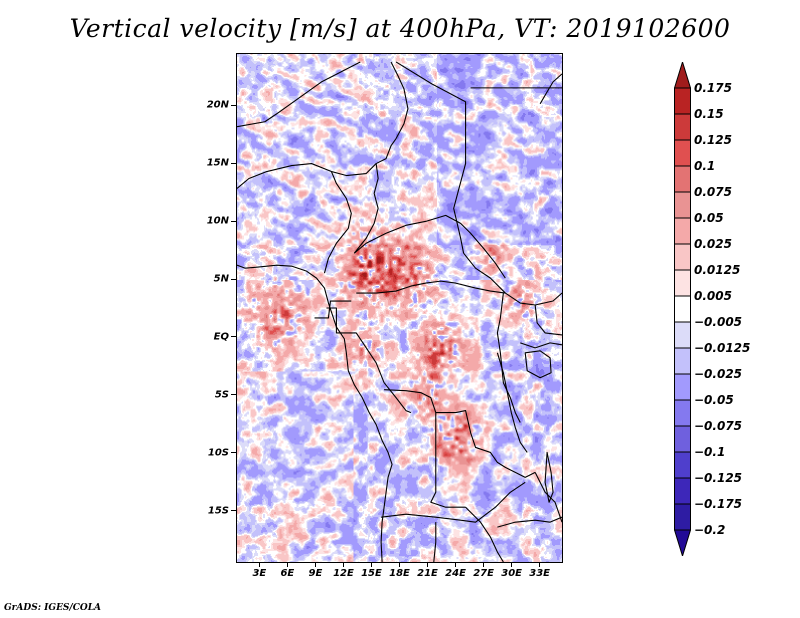 The height and width of the screenshot is (618, 800). What do you see at coordinates (221, 395) in the screenshot?
I see `y-tick-label: 5S` at bounding box center [221, 395].